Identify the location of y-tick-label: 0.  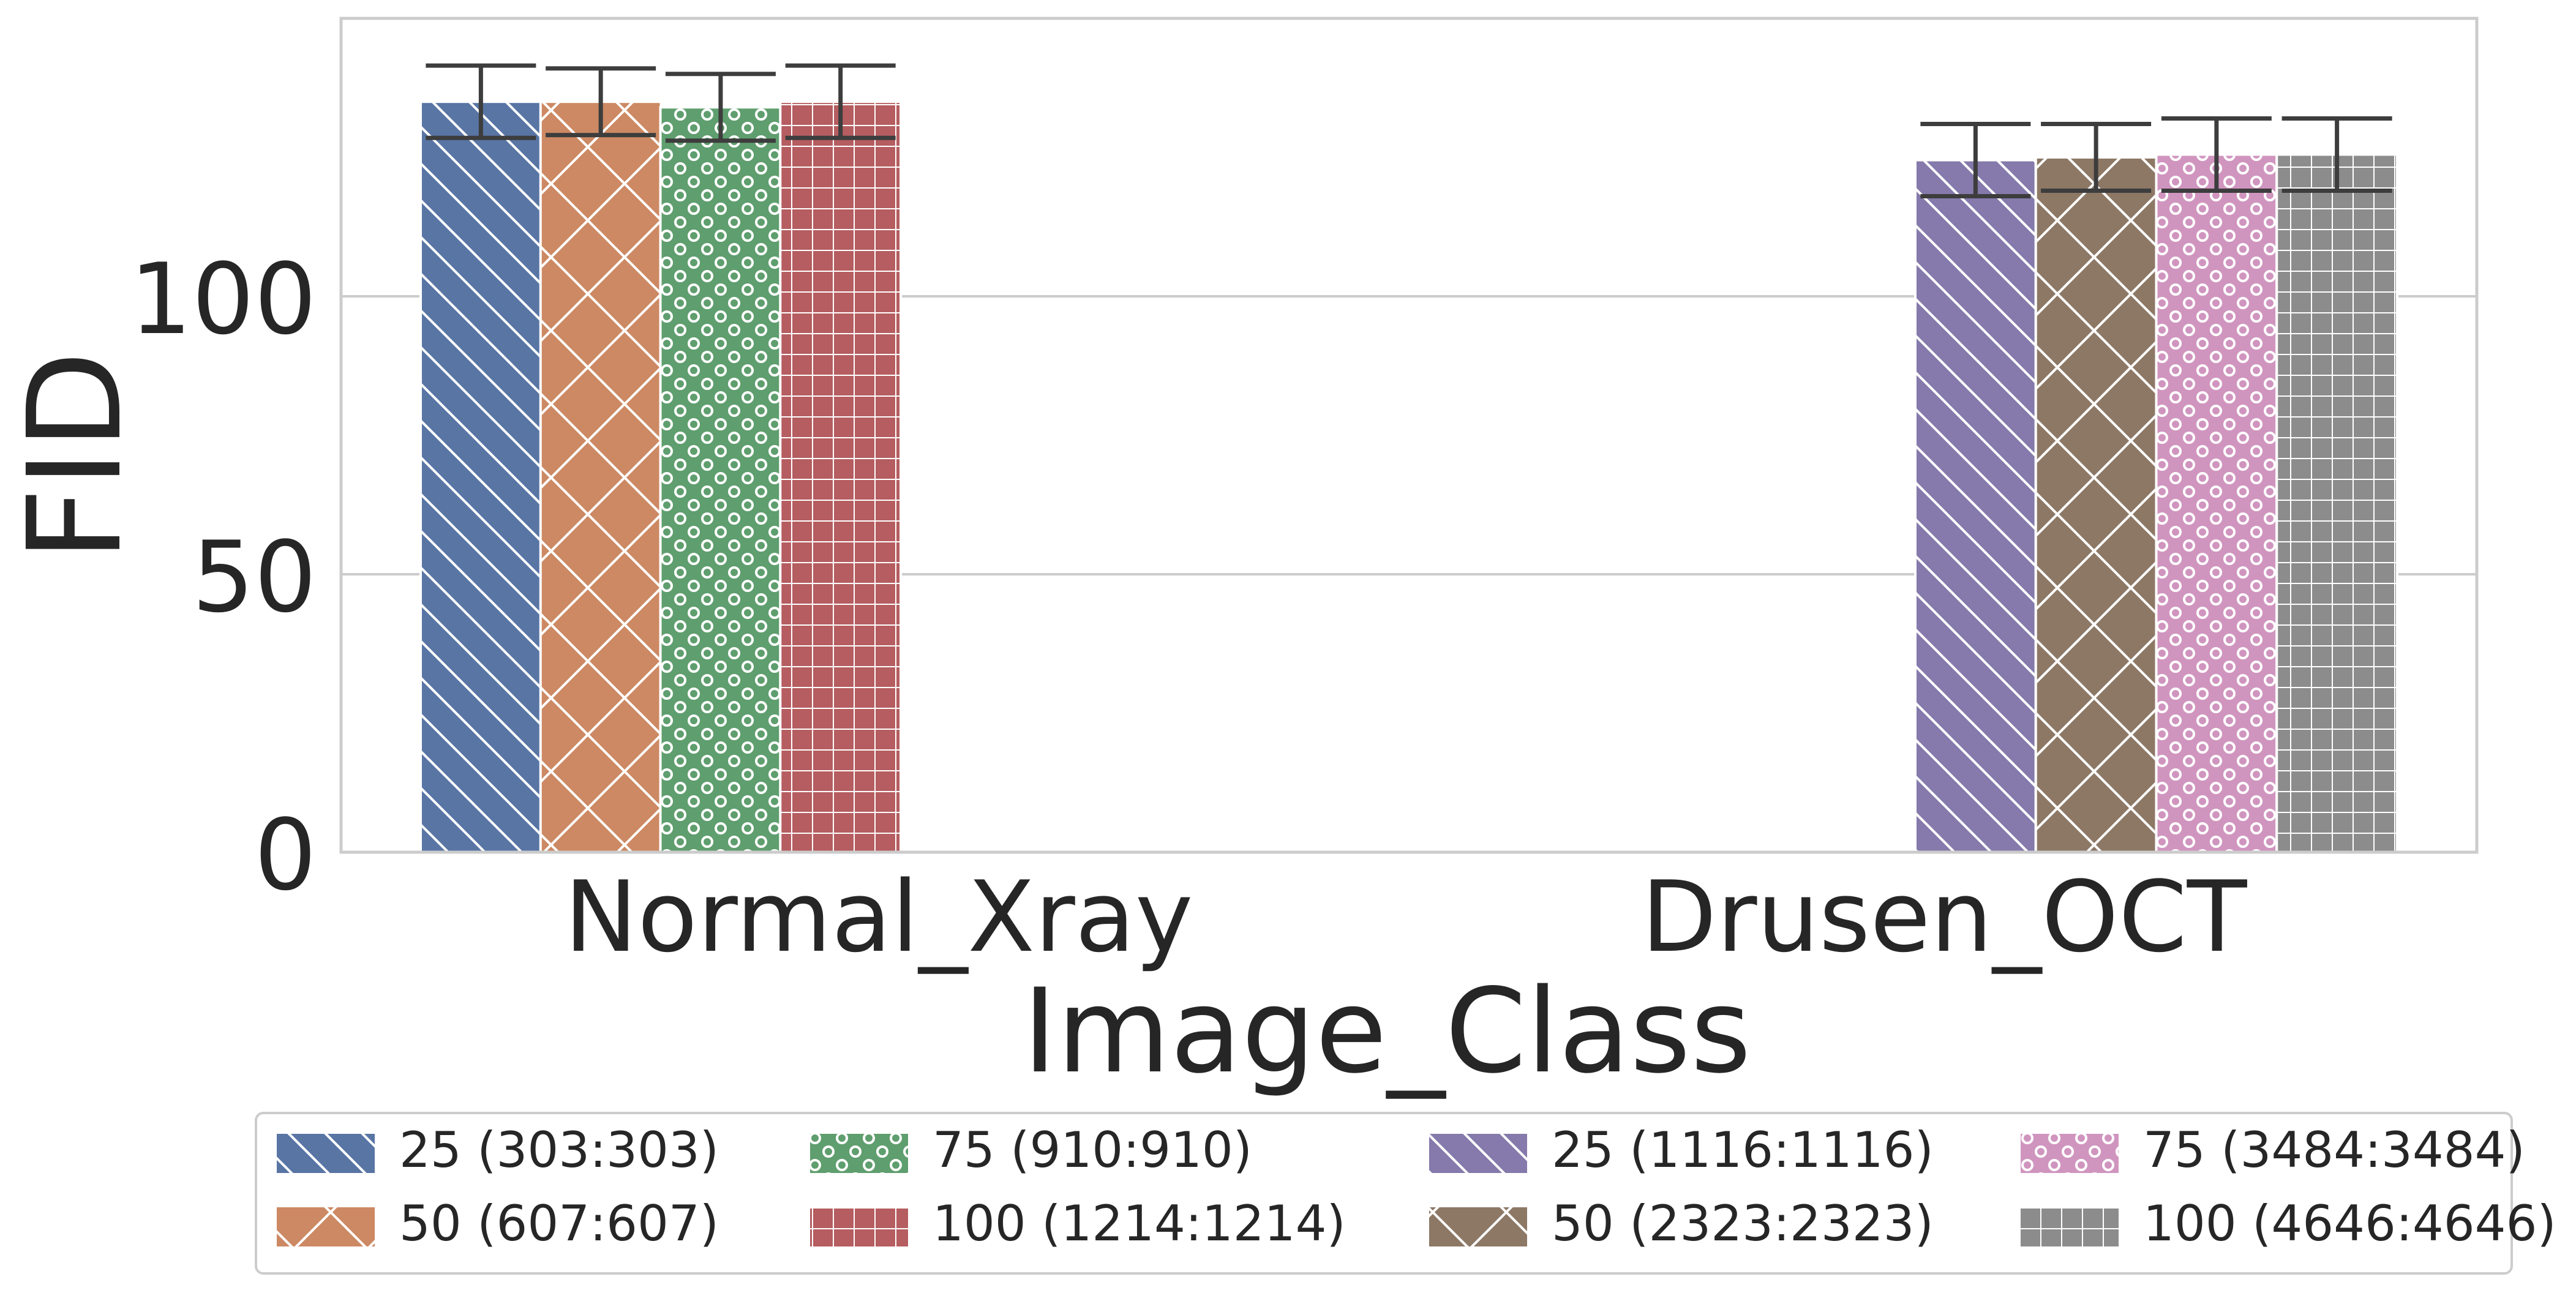
(285, 855).